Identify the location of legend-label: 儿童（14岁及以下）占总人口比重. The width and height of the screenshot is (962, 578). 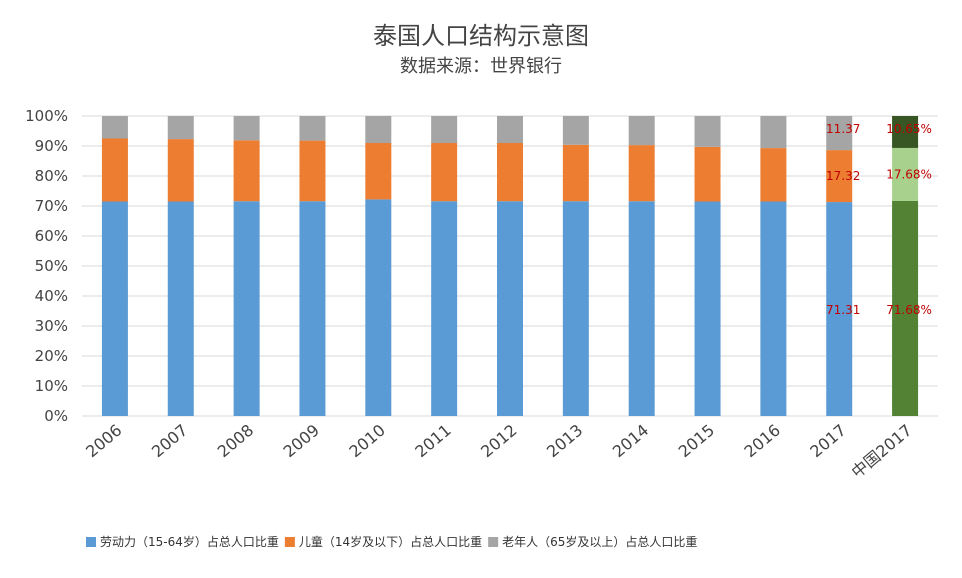
(390, 541).